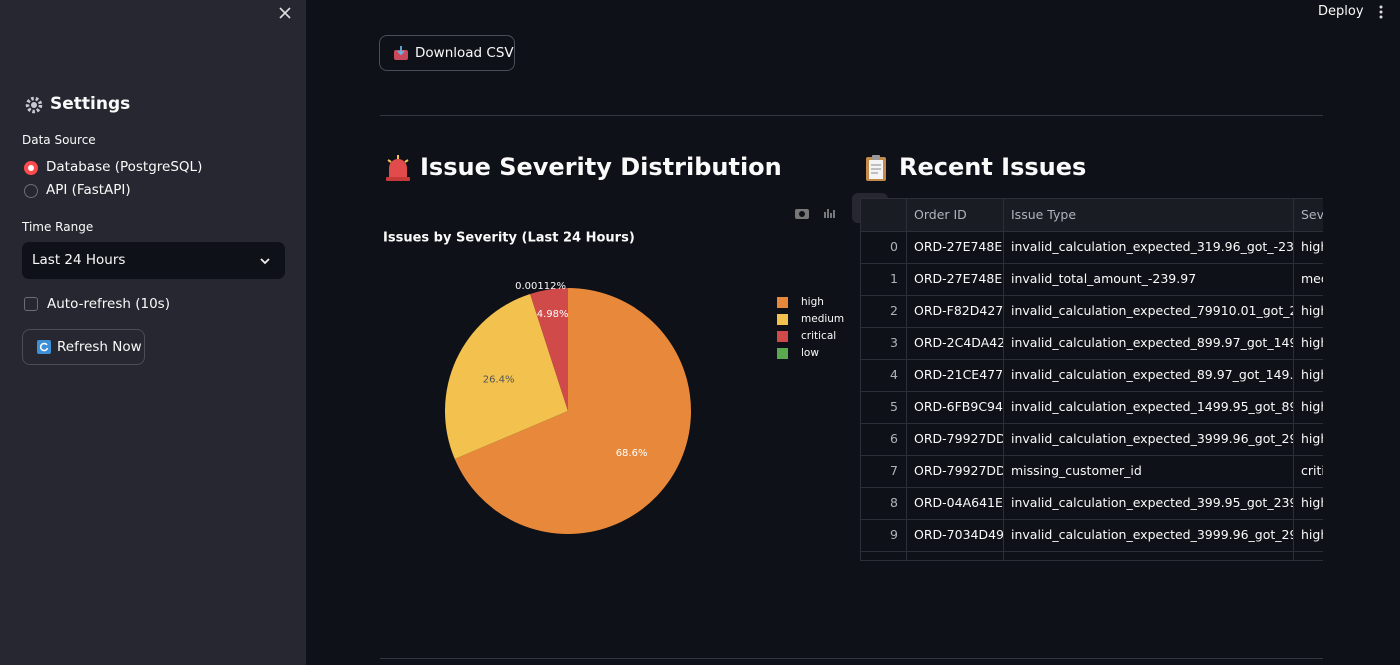  What do you see at coordinates (108, 304) in the screenshot?
I see `checkbox-label: Auto-refresh (10s)` at bounding box center [108, 304].